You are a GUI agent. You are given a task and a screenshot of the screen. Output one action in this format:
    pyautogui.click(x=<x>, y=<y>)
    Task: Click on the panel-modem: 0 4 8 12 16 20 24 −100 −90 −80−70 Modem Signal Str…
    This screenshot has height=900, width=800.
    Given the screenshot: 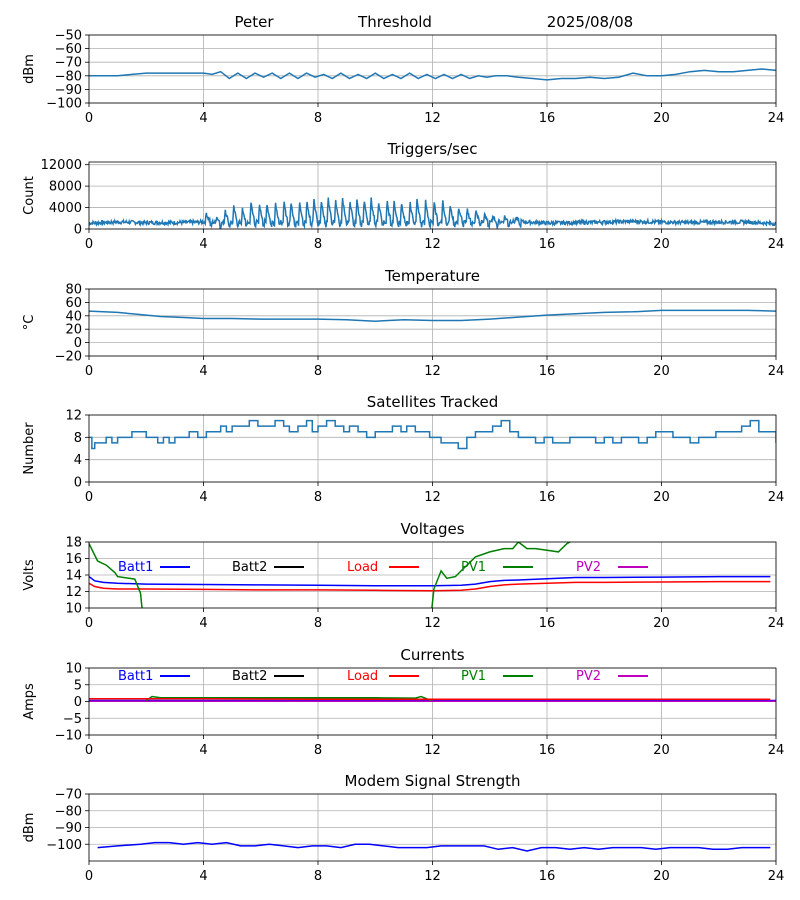 What is the action you would take?
    pyautogui.click(x=403, y=828)
    